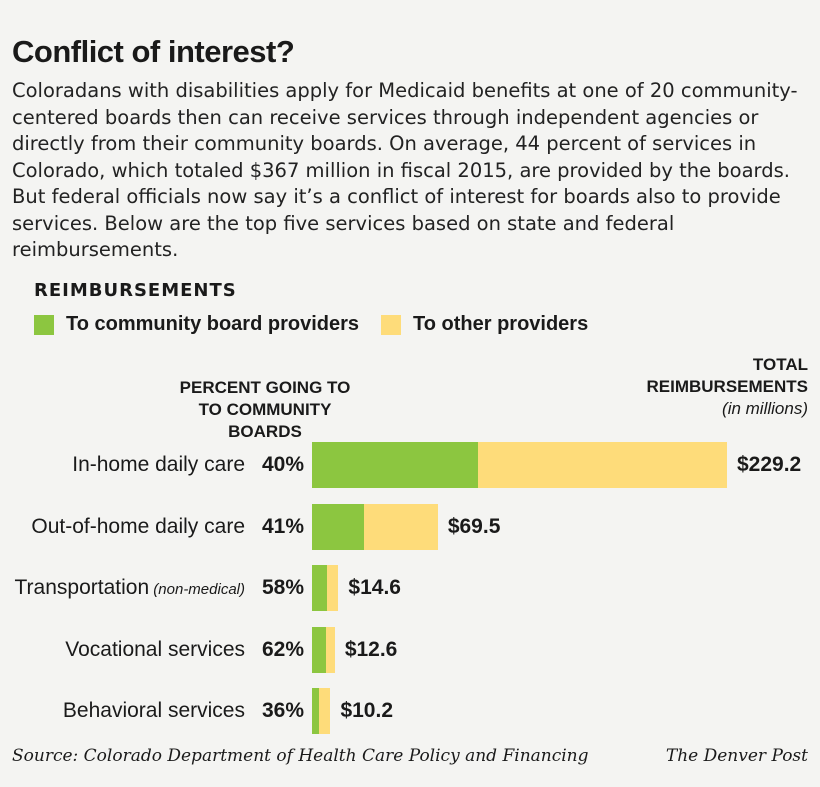  Describe the element at coordinates (265, 420) in the screenshot. I see `percent-header-line2: TO COMMUNITY BOARDS` at that location.